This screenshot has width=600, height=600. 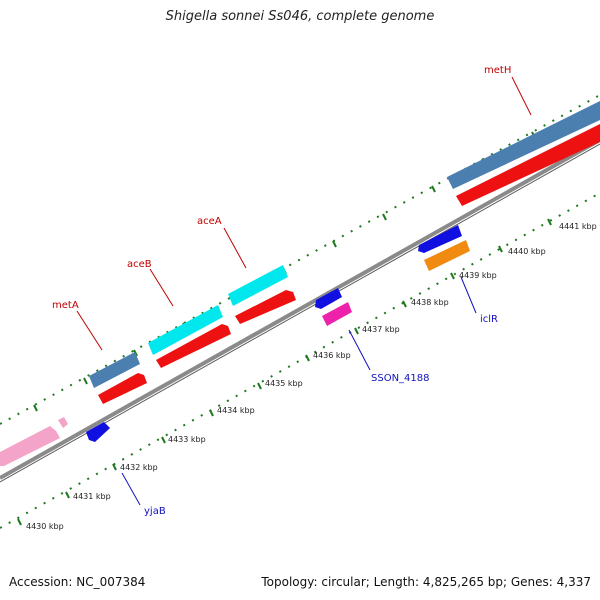 I want to click on gene-bar-aceB, so click(x=185, y=330).